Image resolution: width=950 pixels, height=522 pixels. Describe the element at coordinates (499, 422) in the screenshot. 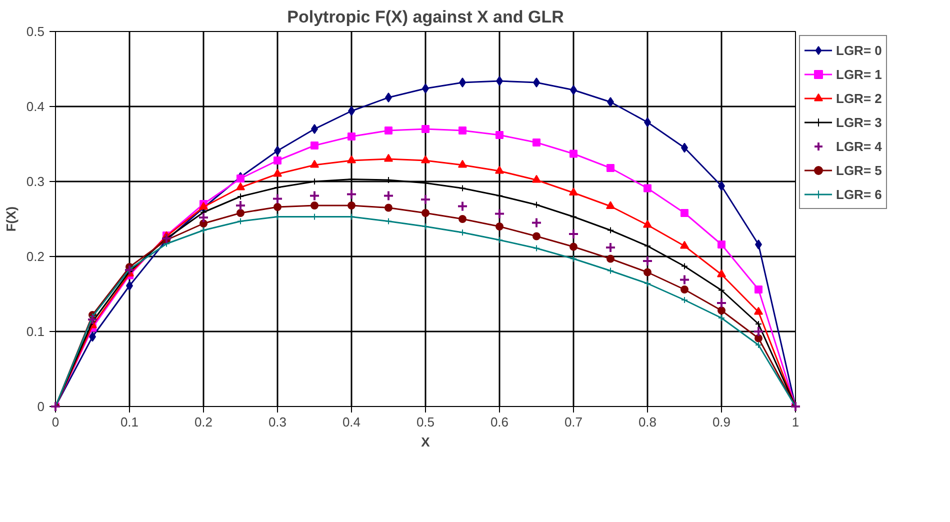

I see `x-tick-label: 0.6` at that location.